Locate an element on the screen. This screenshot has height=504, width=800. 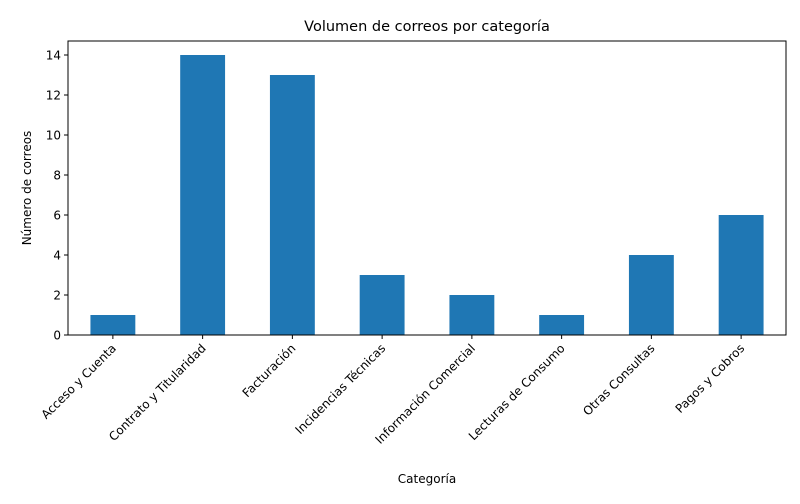
y-tick-label: 14 is located at coordinates (53, 56).